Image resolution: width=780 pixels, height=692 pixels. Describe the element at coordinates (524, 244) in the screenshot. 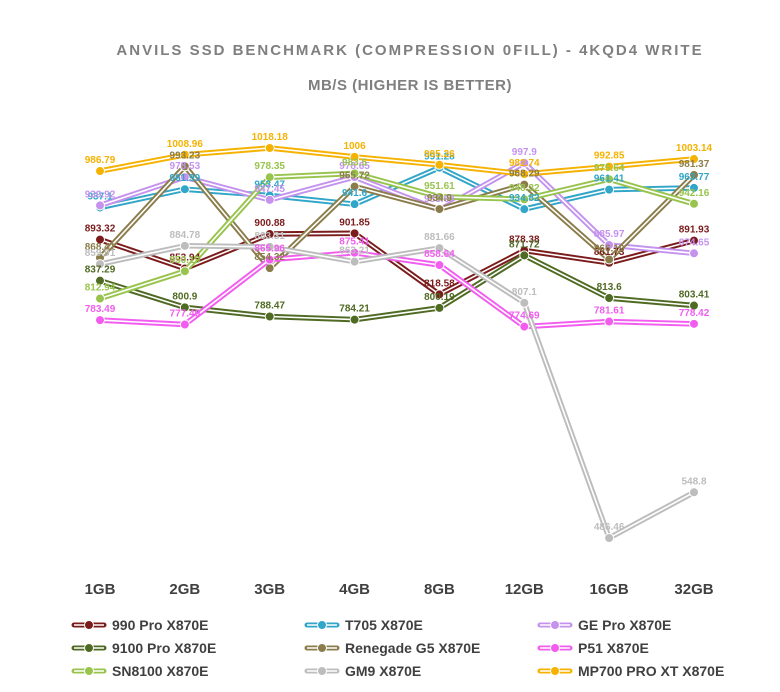

I see `data-label: 871.72` at that location.